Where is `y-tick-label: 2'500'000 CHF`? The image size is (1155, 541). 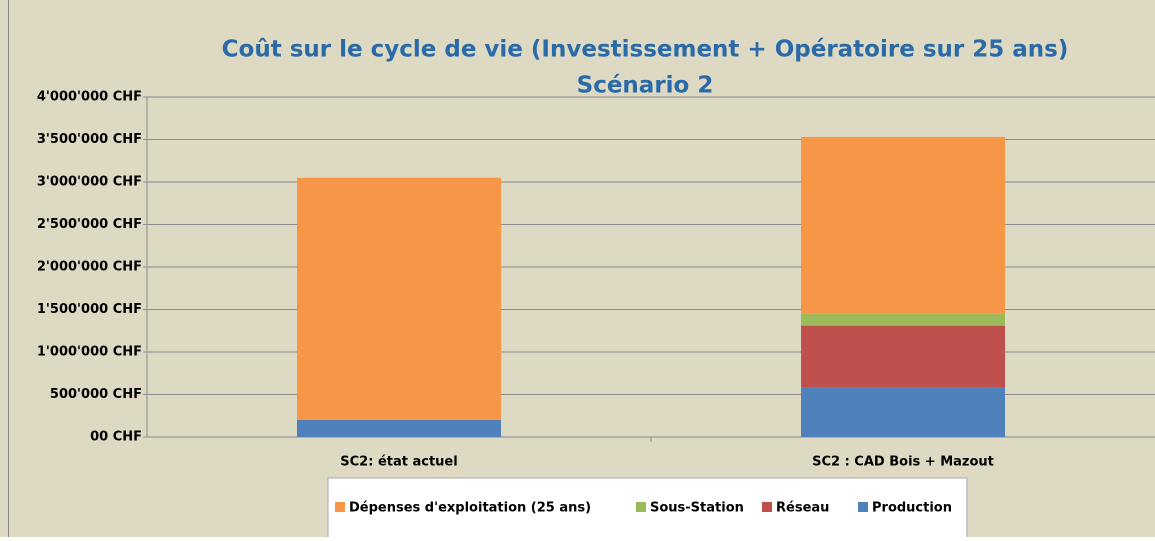
y-tick-label: 2'500'000 CHF is located at coordinates (89, 224).